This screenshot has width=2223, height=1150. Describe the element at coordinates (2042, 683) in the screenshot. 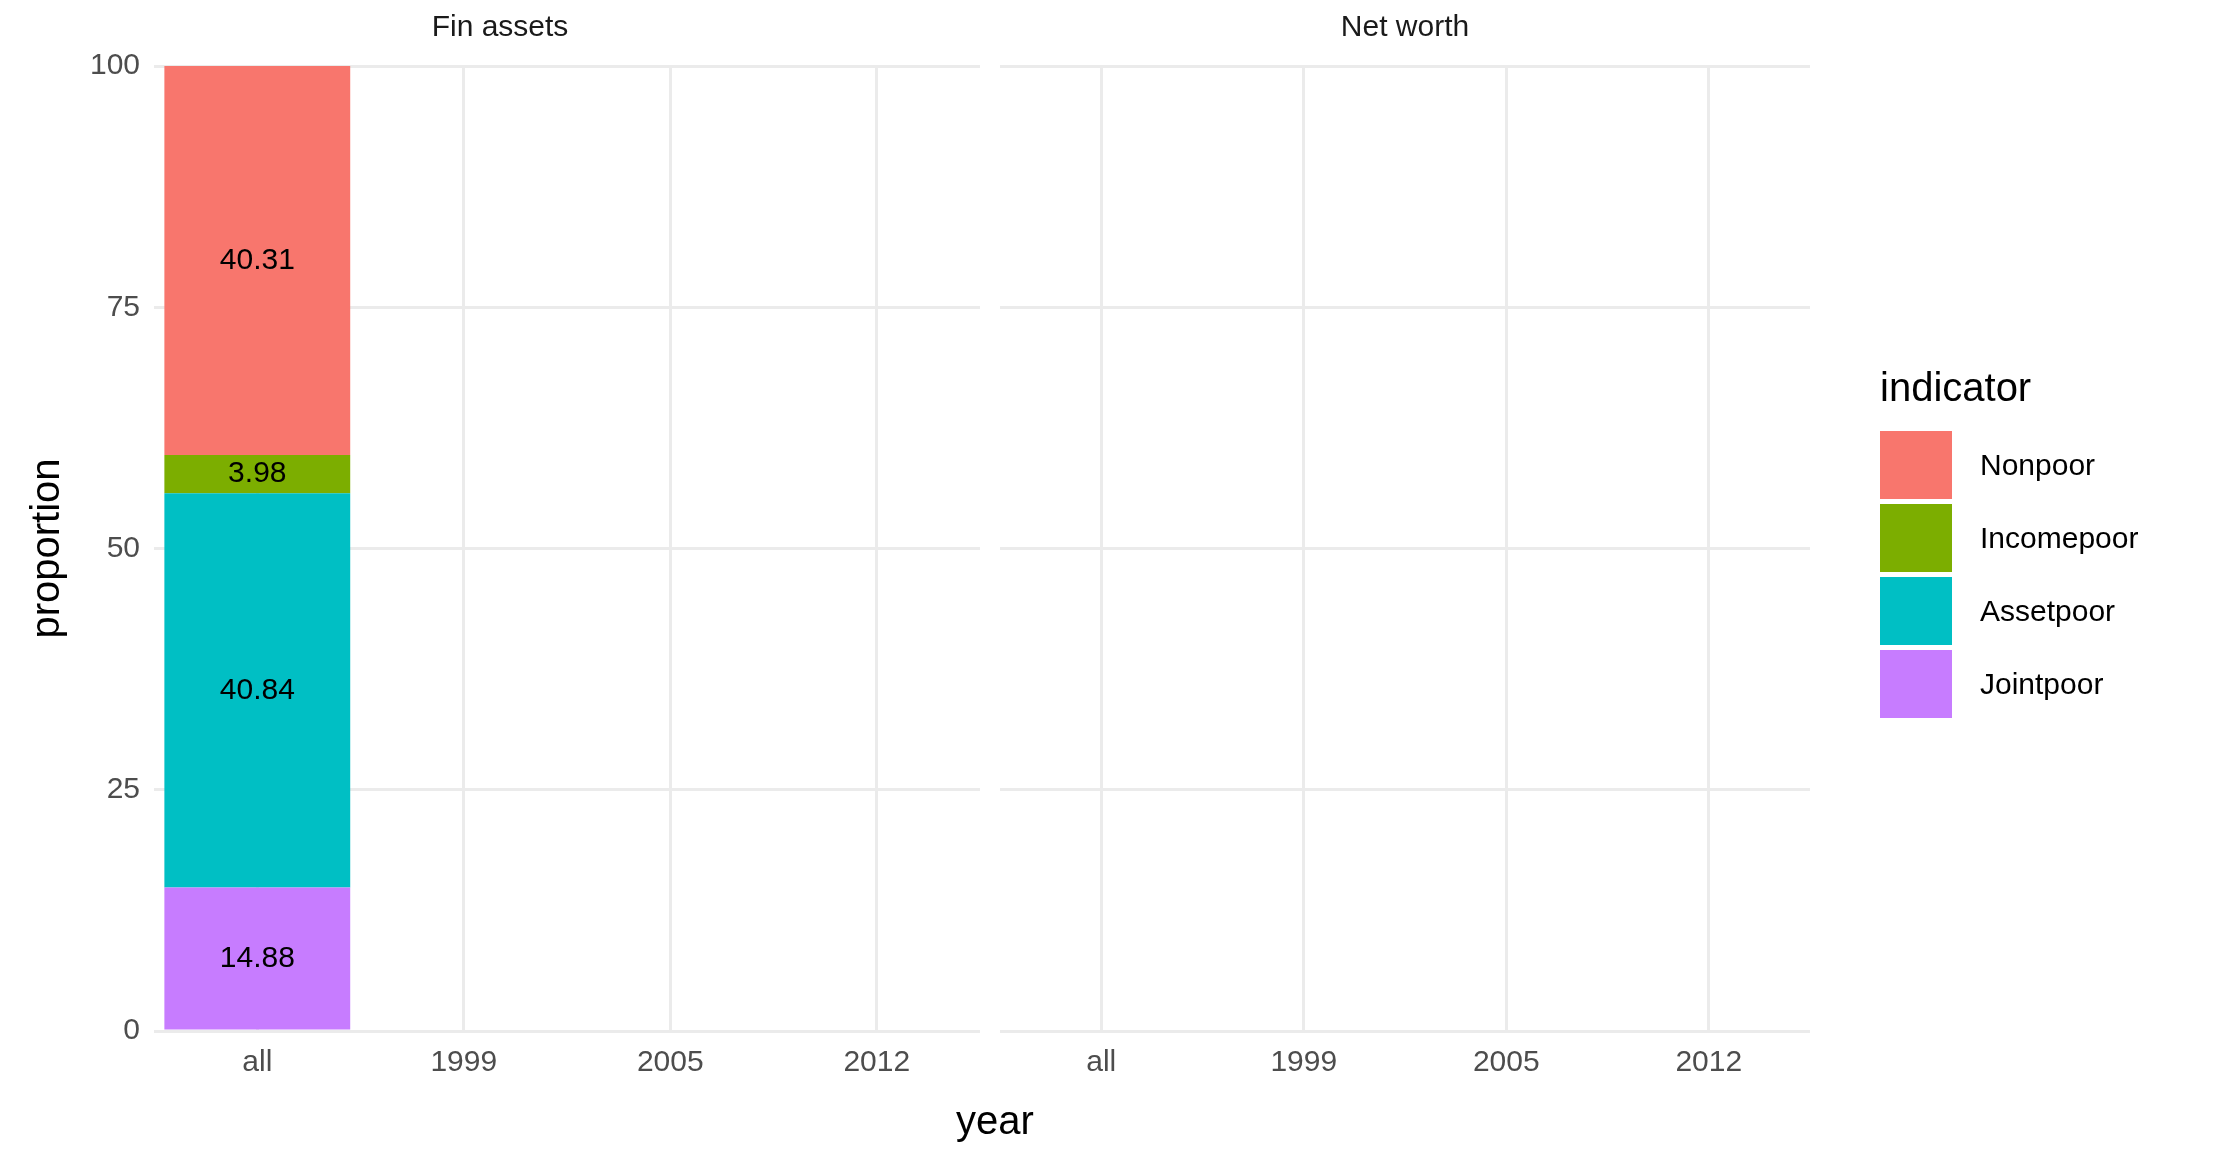

I see `legend-label: Jointpoor` at that location.